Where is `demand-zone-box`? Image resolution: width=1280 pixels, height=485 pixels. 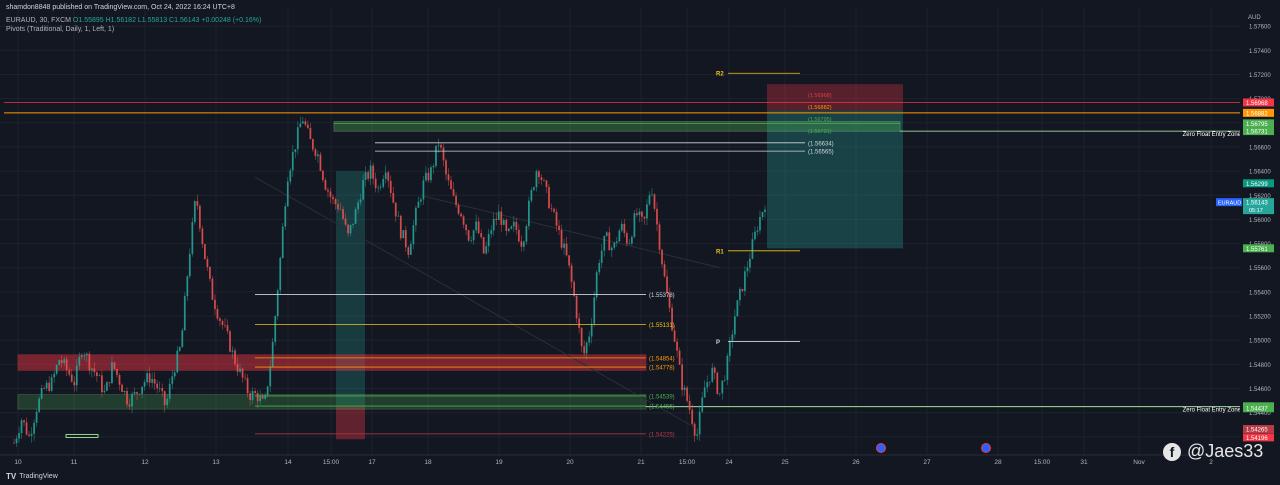 demand-zone-box is located at coordinates (332, 402).